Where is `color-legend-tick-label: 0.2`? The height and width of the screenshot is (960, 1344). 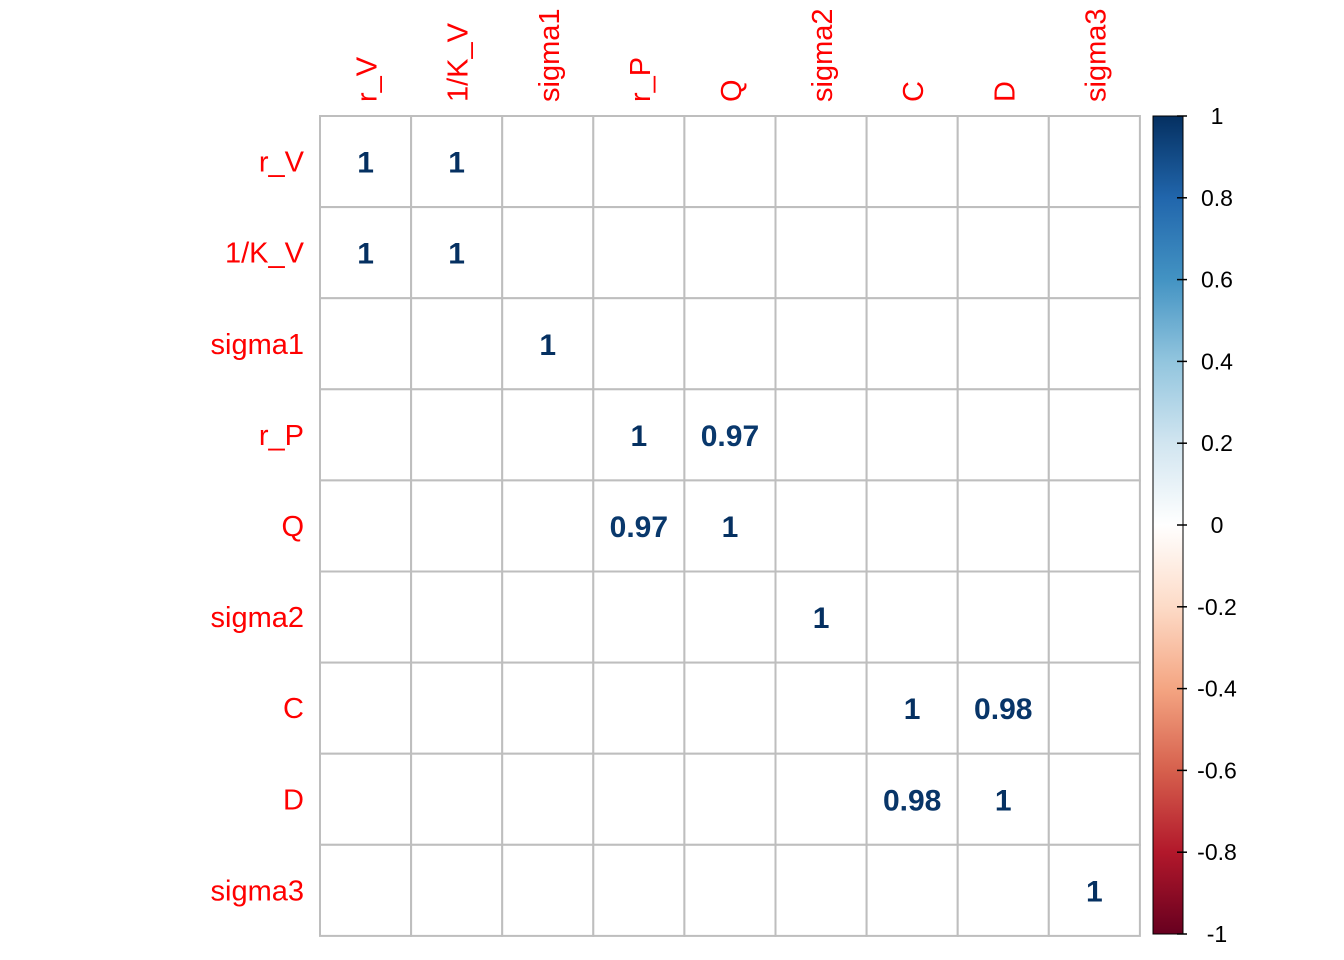 color-legend-tick-label: 0.2 is located at coordinates (1217, 443).